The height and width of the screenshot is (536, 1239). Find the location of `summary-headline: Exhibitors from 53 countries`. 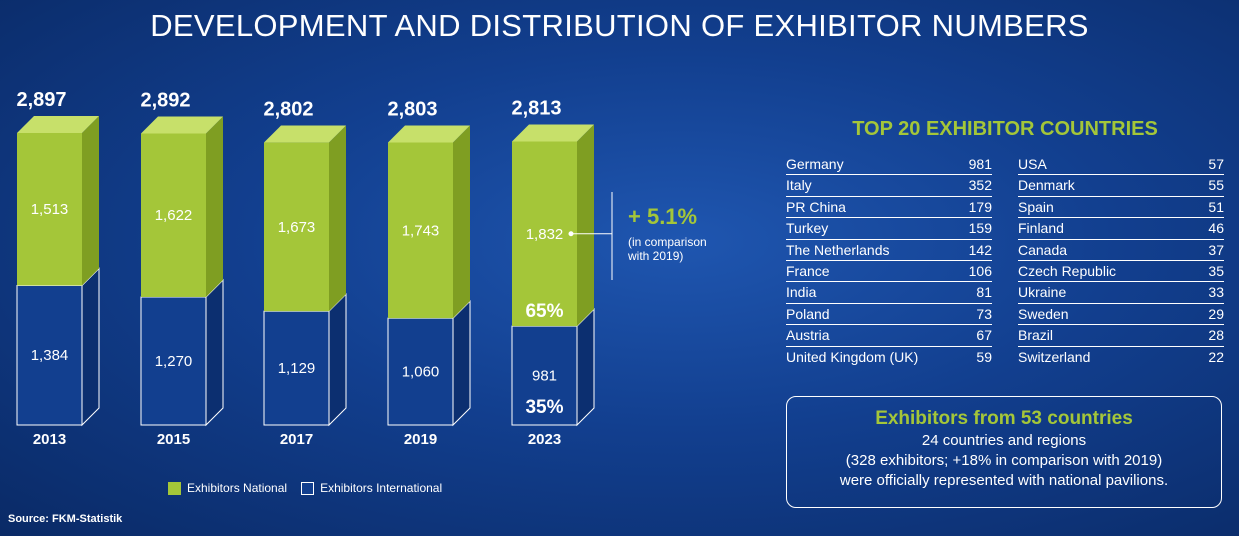

summary-headline: Exhibitors from 53 countries is located at coordinates (1004, 418).